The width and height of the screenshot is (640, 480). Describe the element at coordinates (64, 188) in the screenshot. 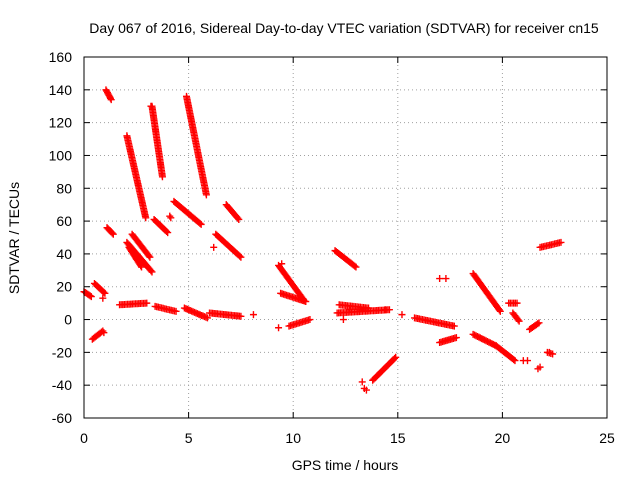

I see `y-tick-label: 80` at that location.